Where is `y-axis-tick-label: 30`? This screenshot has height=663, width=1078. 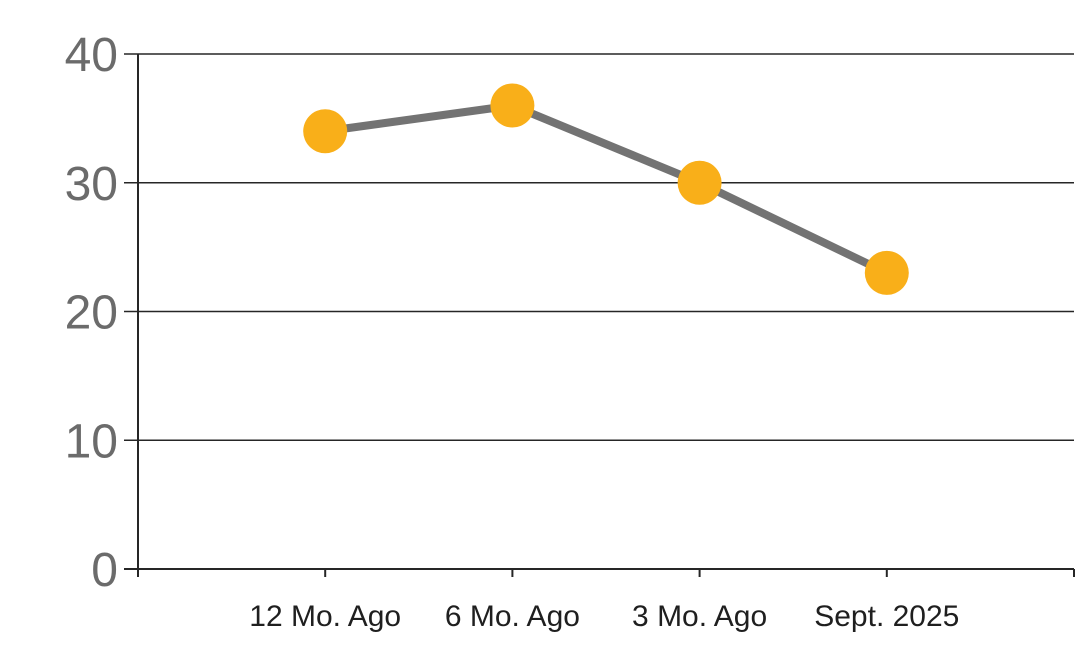
y-axis-tick-label: 30 is located at coordinates (91, 184).